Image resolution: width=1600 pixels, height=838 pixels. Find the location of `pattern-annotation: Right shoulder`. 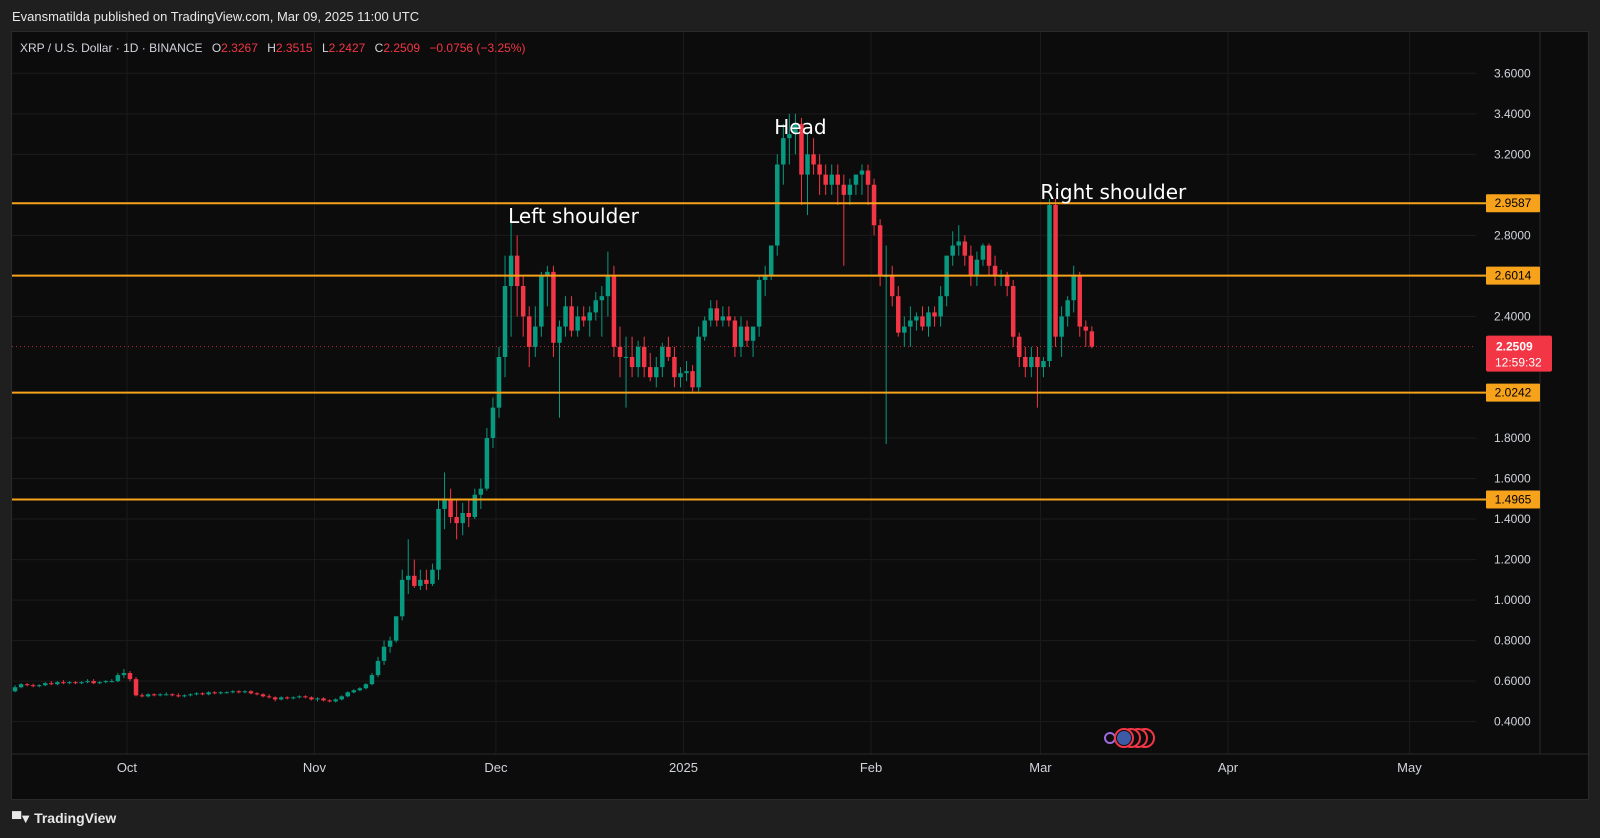

pattern-annotation: Right shoulder is located at coordinates (1113, 192).